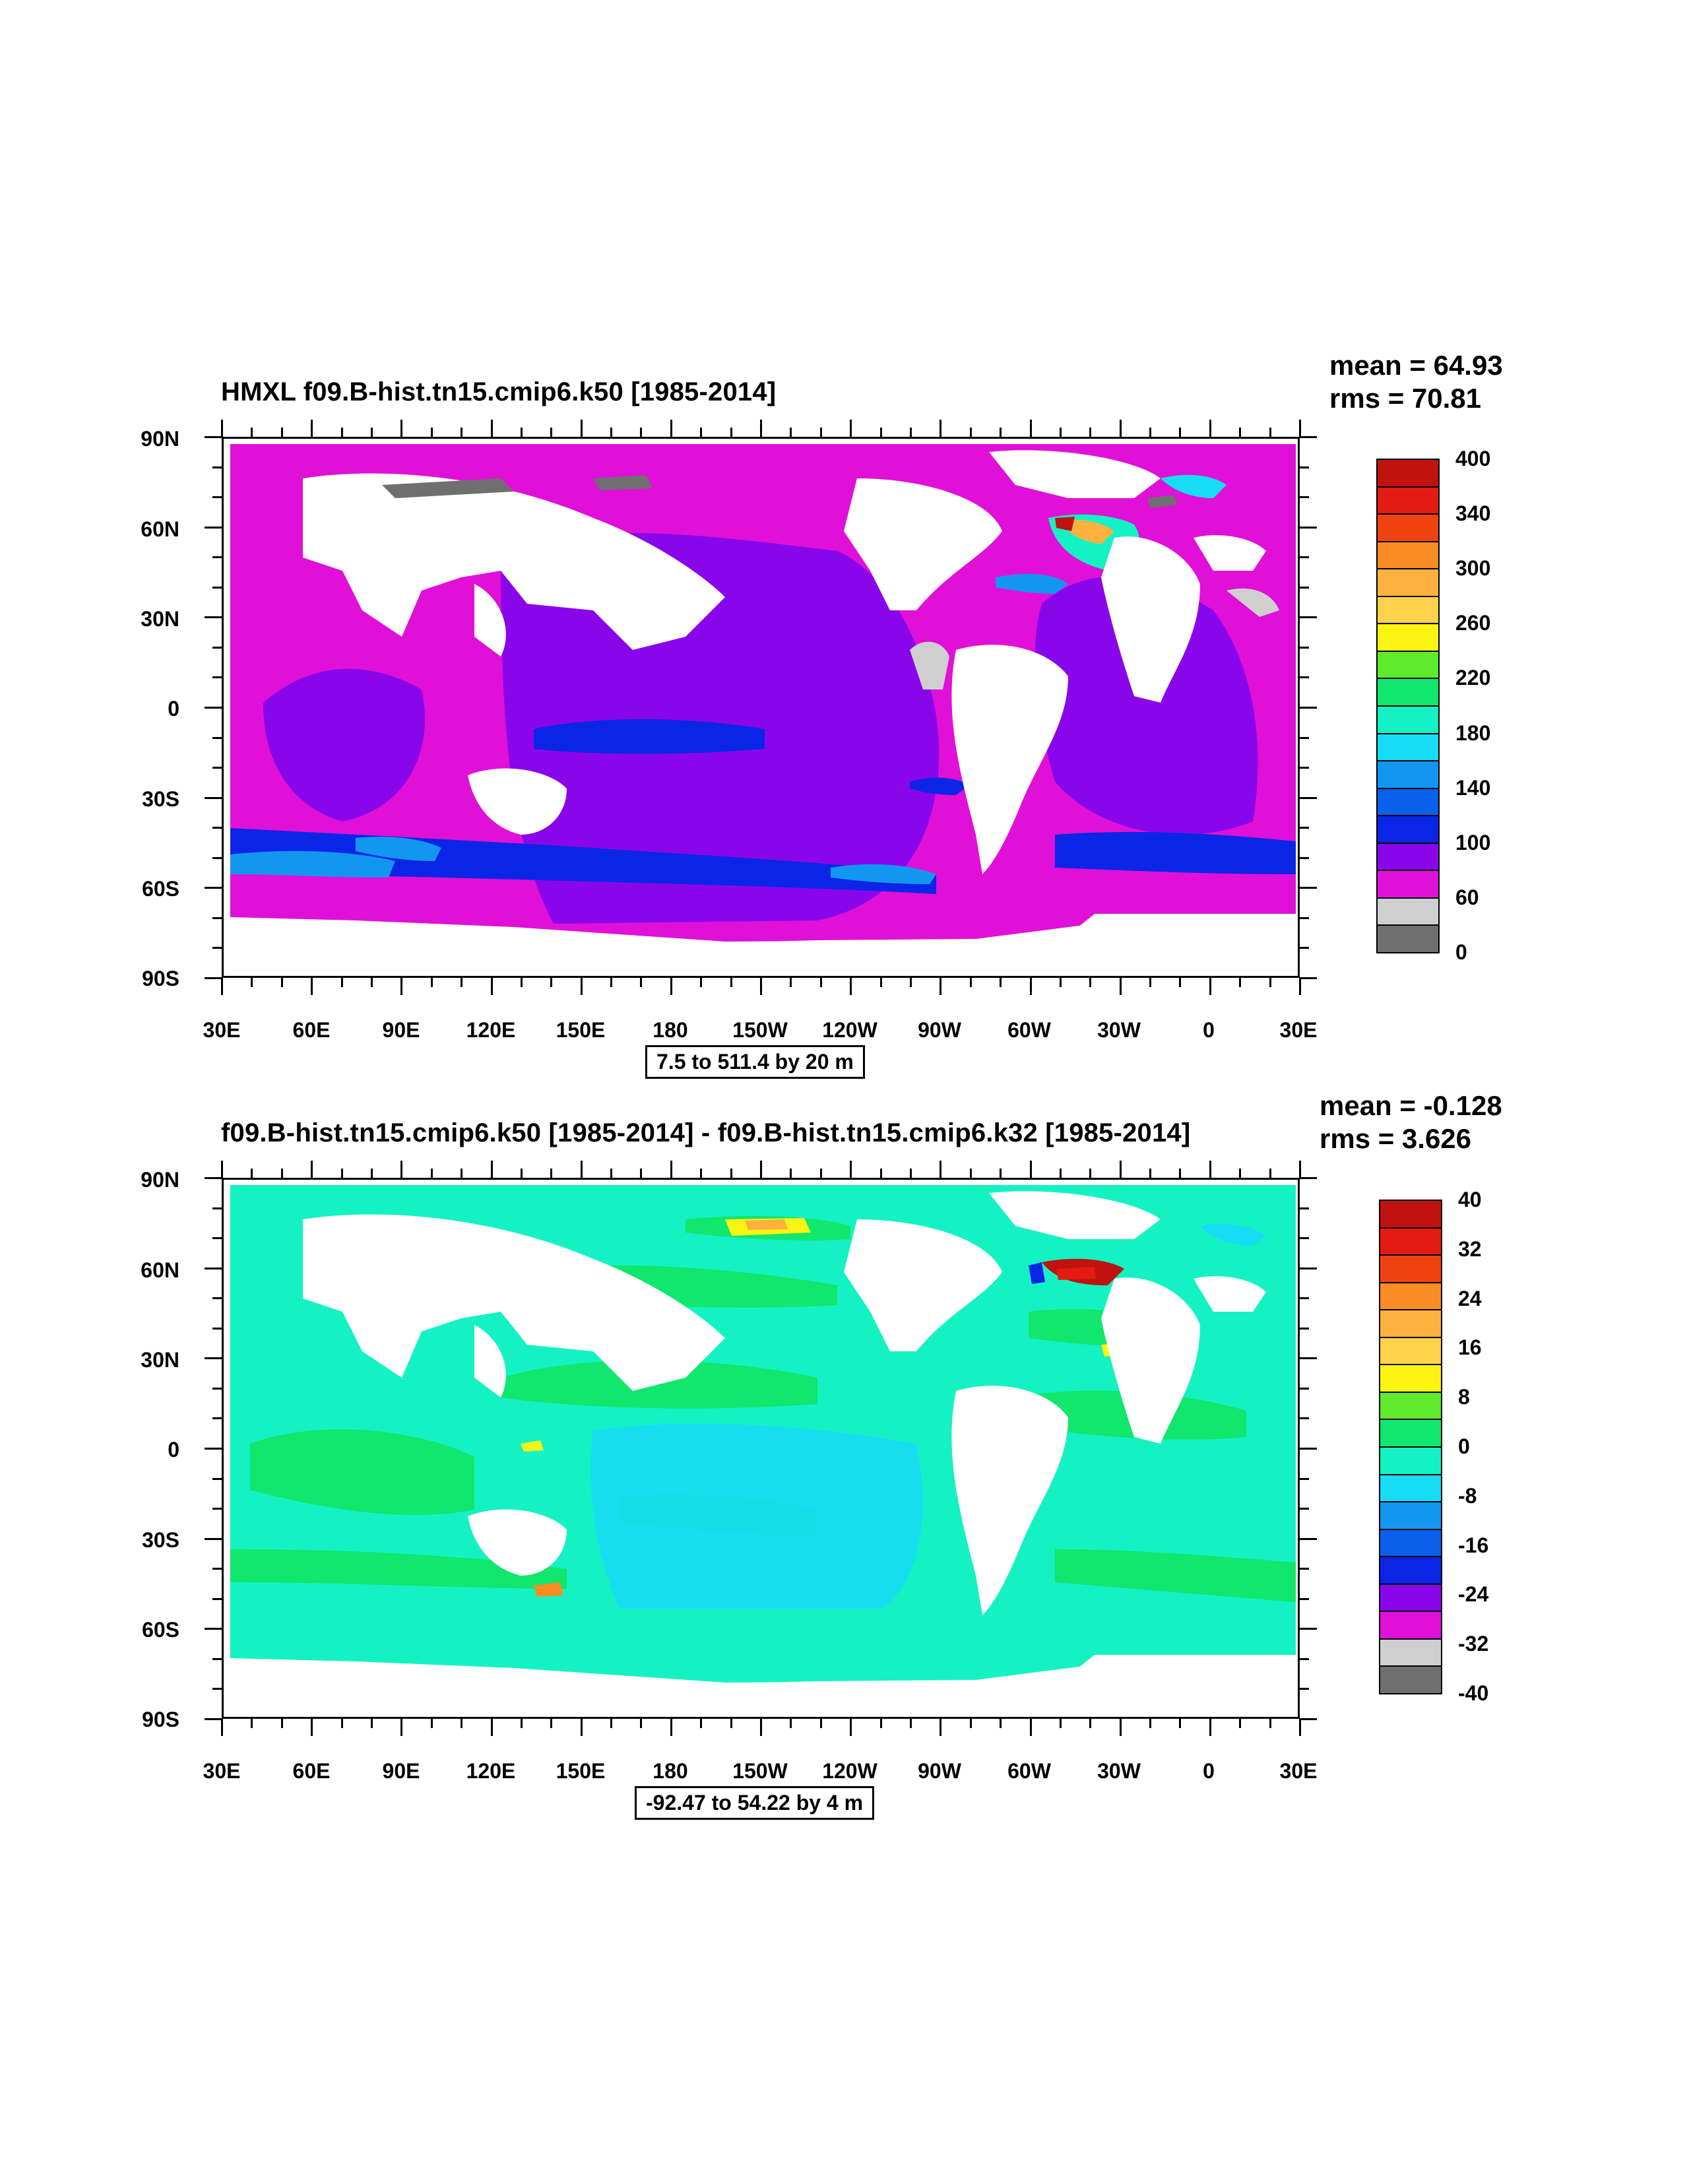  What do you see at coordinates (670, 1030) in the screenshot?
I see `lon-label: 180` at bounding box center [670, 1030].